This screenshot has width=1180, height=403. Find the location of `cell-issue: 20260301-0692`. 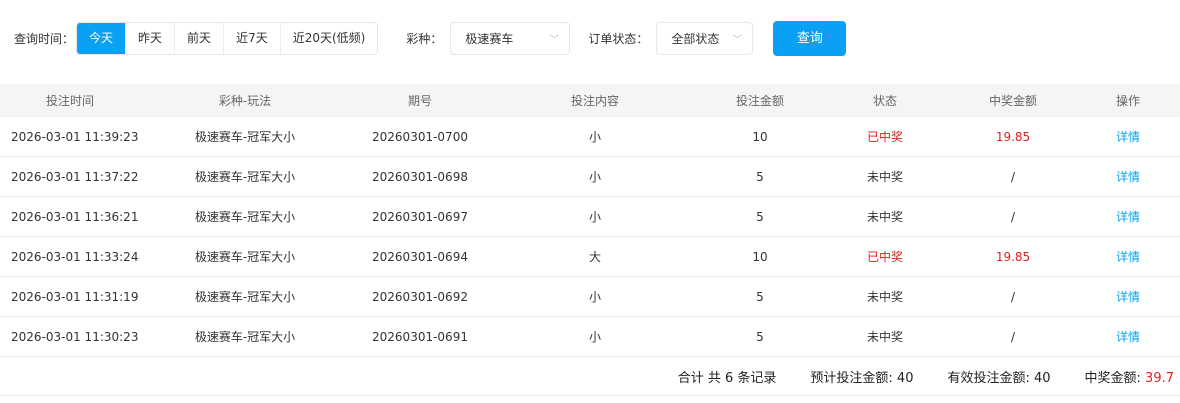

cell-issue: 20260301-0692 is located at coordinates (420, 296).